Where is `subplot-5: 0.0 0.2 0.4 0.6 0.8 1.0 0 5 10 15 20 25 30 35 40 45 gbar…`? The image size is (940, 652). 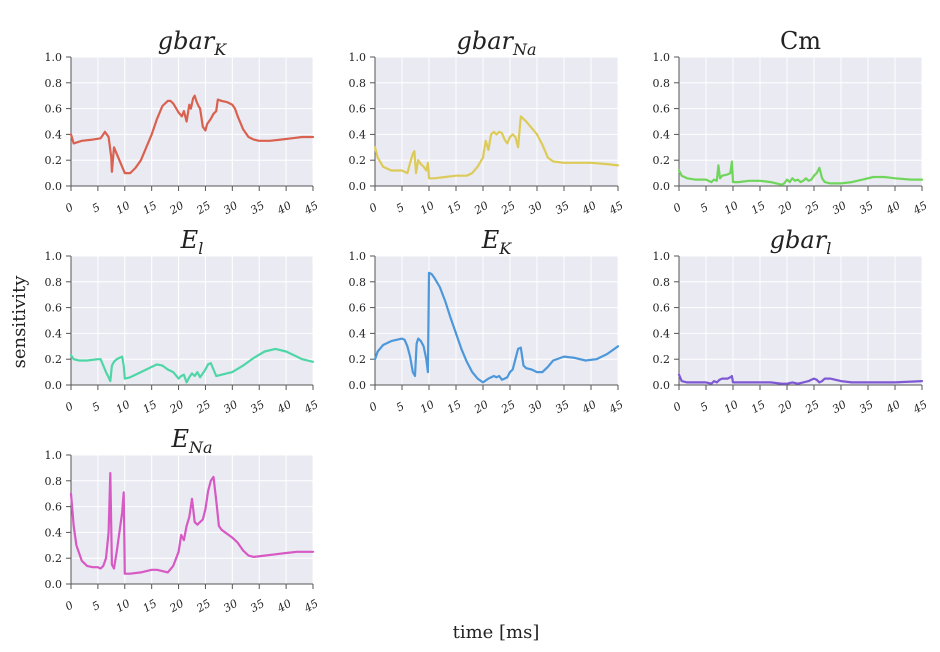
subplot-5: 0.0 0.2 0.4 0.6 0.8 1.0 0 5 10 15 20 25 30 35 40 45 gbar… is located at coordinates (791, 321).